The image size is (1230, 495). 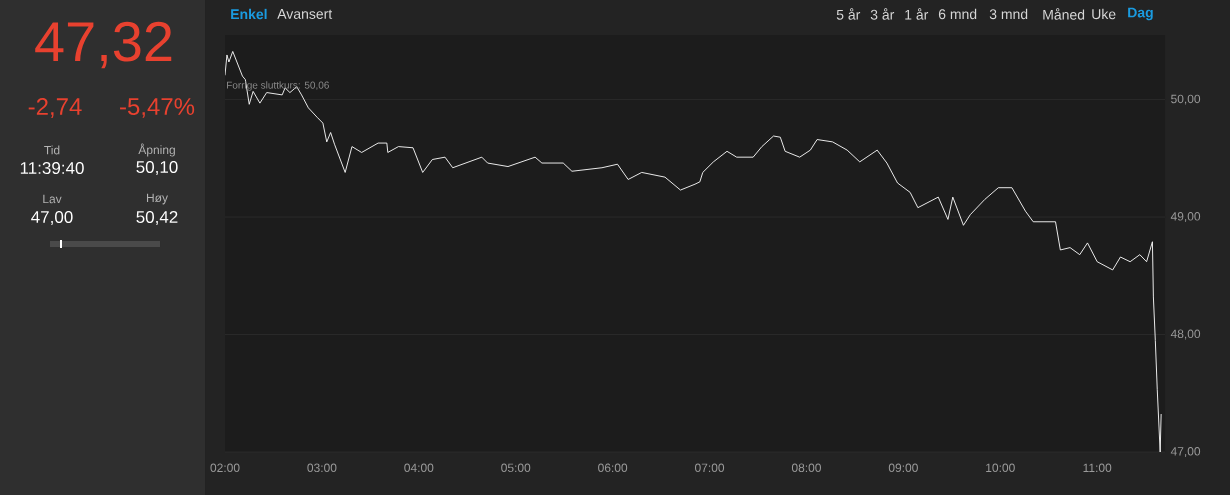 What do you see at coordinates (103, 45) in the screenshot?
I see `text: 47,32` at bounding box center [103, 45].